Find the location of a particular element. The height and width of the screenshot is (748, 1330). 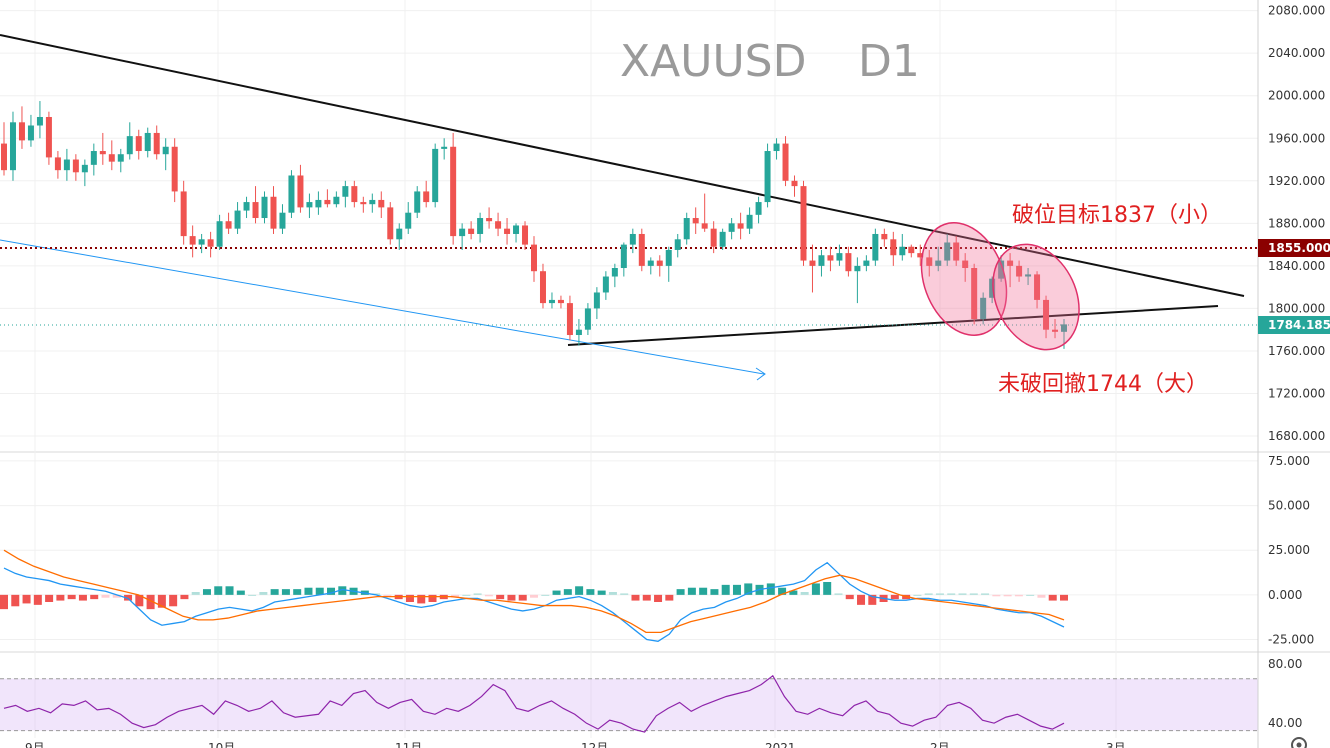

rsi-tick-label: 80.00 is located at coordinates (1285, 664).